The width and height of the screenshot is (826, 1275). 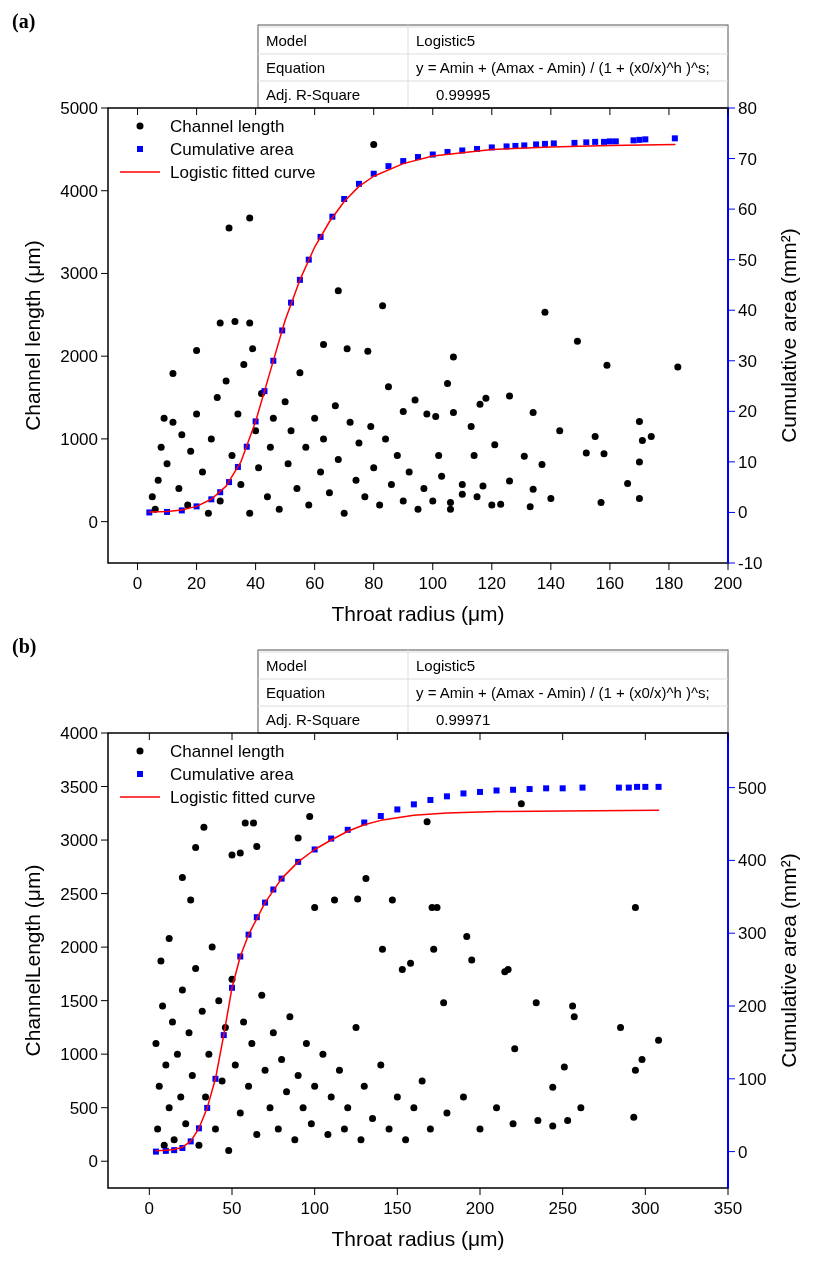 I want to click on x-tick-label: 50, so click(x=232, y=1208).